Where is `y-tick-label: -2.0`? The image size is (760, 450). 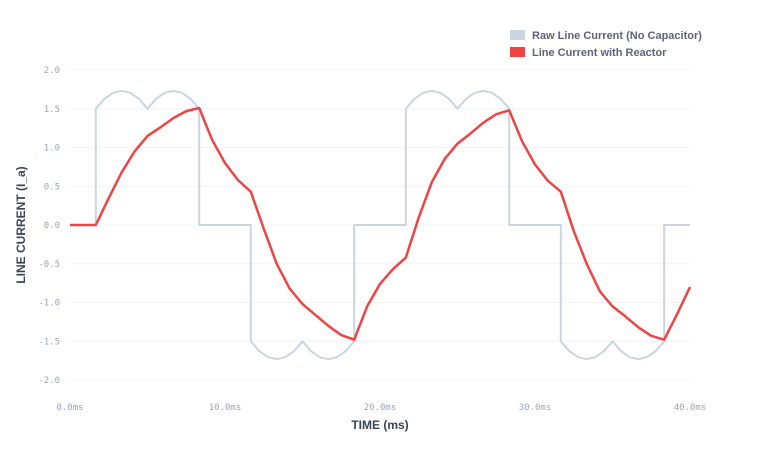
y-tick-label: -2.0 is located at coordinates (49, 381).